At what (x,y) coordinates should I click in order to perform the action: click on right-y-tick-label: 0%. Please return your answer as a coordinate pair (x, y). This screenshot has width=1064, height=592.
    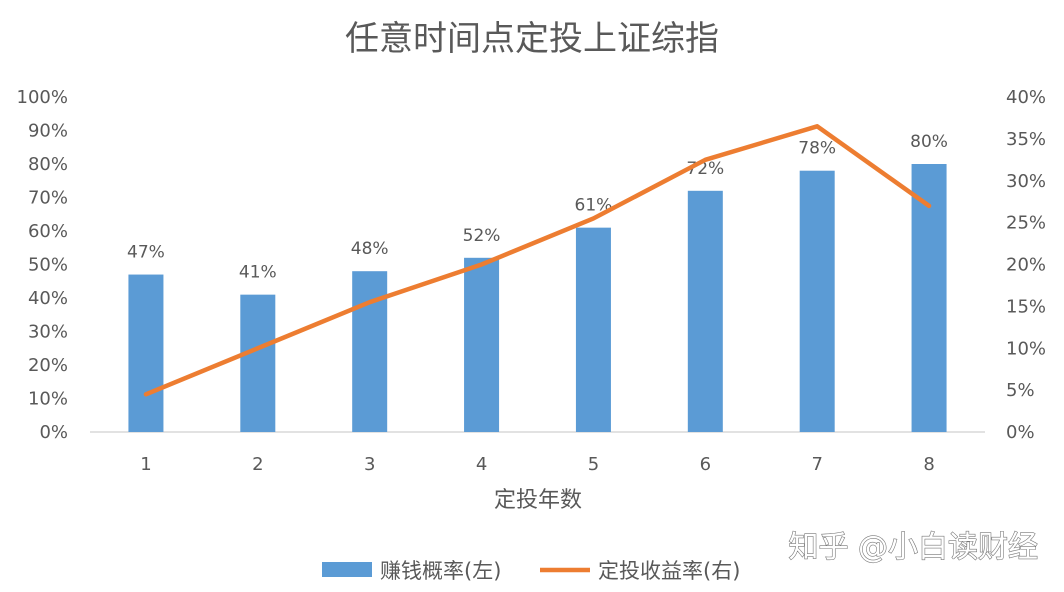
    Looking at the image, I should click on (1020, 432).